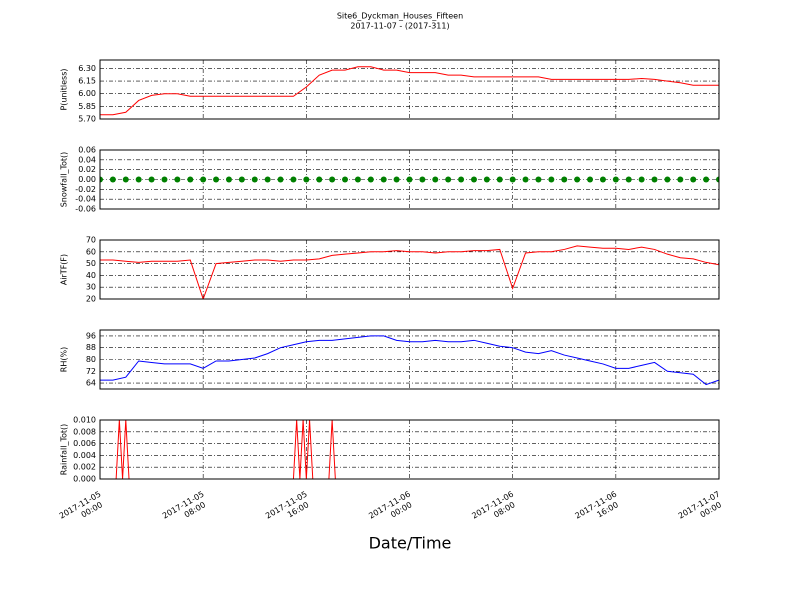 This screenshot has height=600, width=800. What do you see at coordinates (399, 26) in the screenshot?
I see `chart-subtitle: 2017-11-07 - (2017-311)` at bounding box center [399, 26].